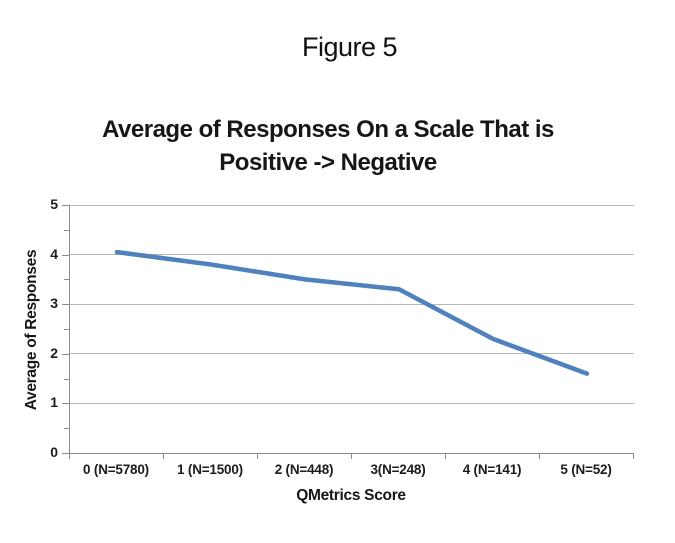 Image resolution: width=675 pixels, height=543 pixels. I want to click on y-axis-title: Average of Responses, so click(31, 330).